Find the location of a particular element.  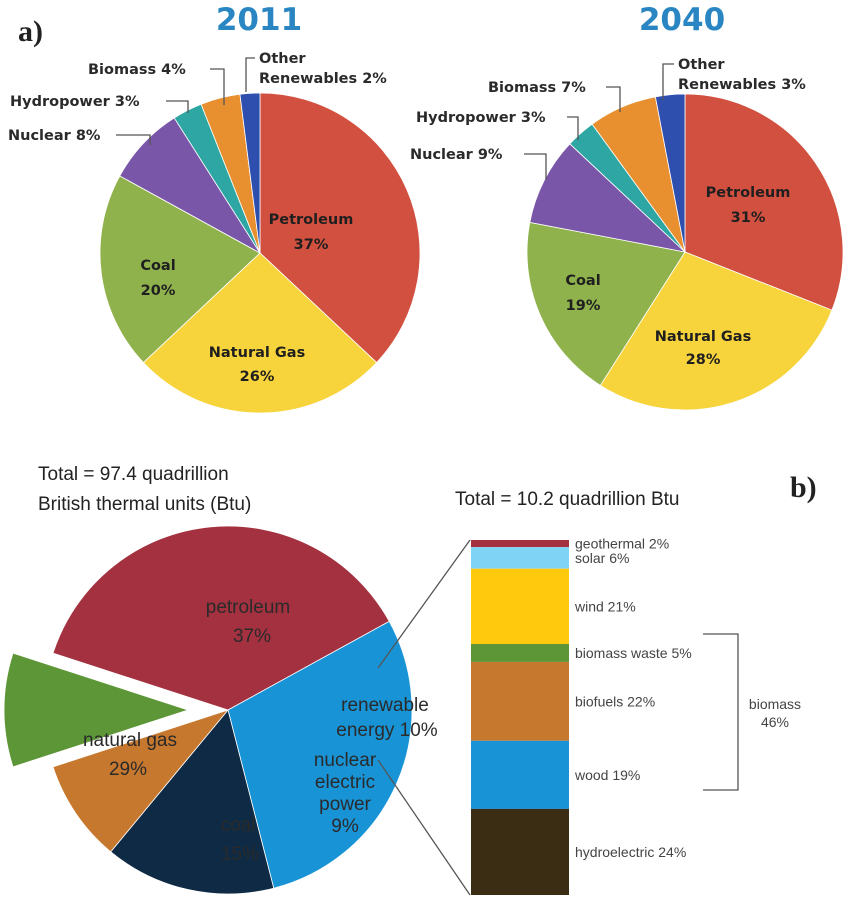

bar-segment-solar is located at coordinates (520, 558).